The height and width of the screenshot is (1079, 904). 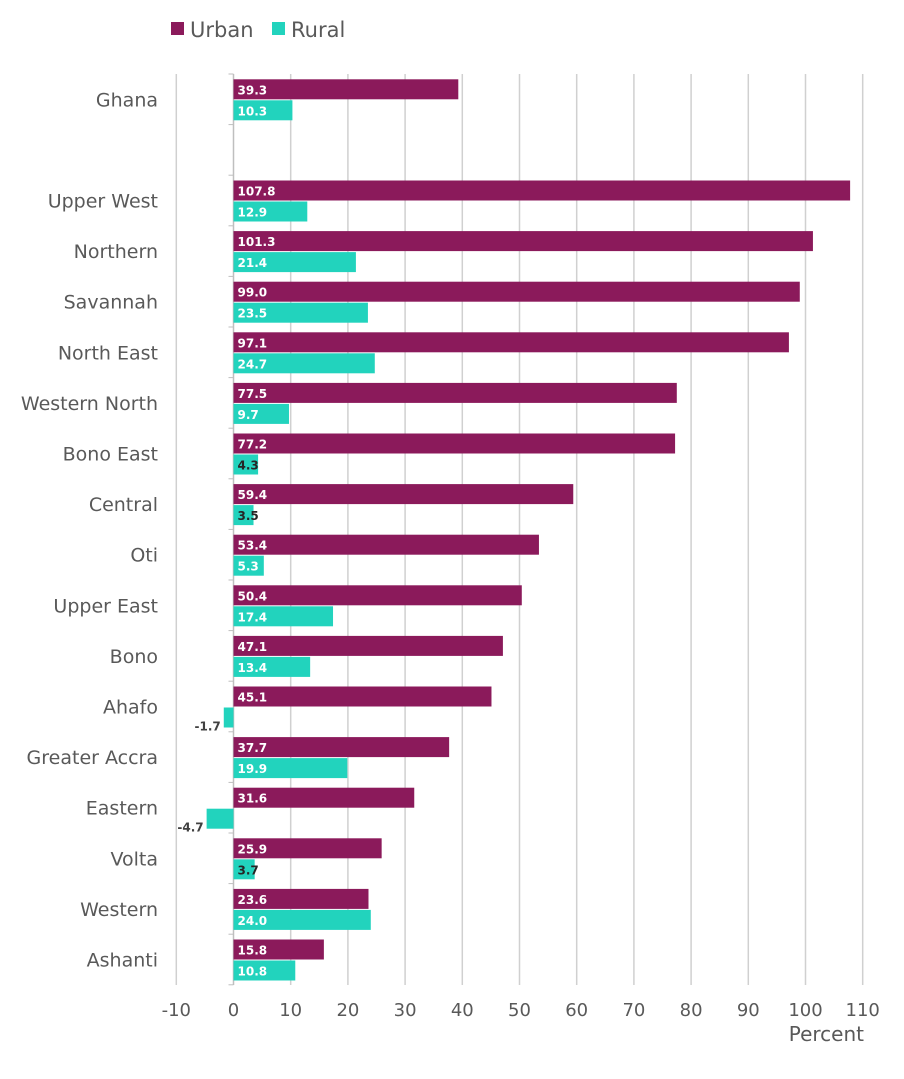 What do you see at coordinates (253, 546) in the screenshot?
I see `data-label-urban: 53.4` at bounding box center [253, 546].